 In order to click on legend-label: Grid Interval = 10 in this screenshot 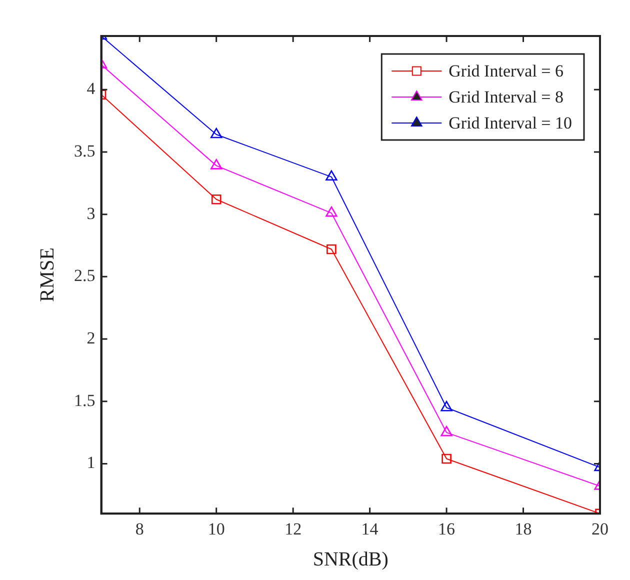, I will do `click(510, 122)`.